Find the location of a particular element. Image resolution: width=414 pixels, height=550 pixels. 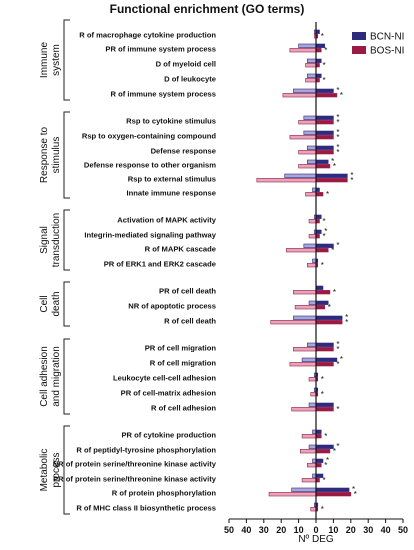

term-label: D of leukocyte is located at coordinates (190, 79).